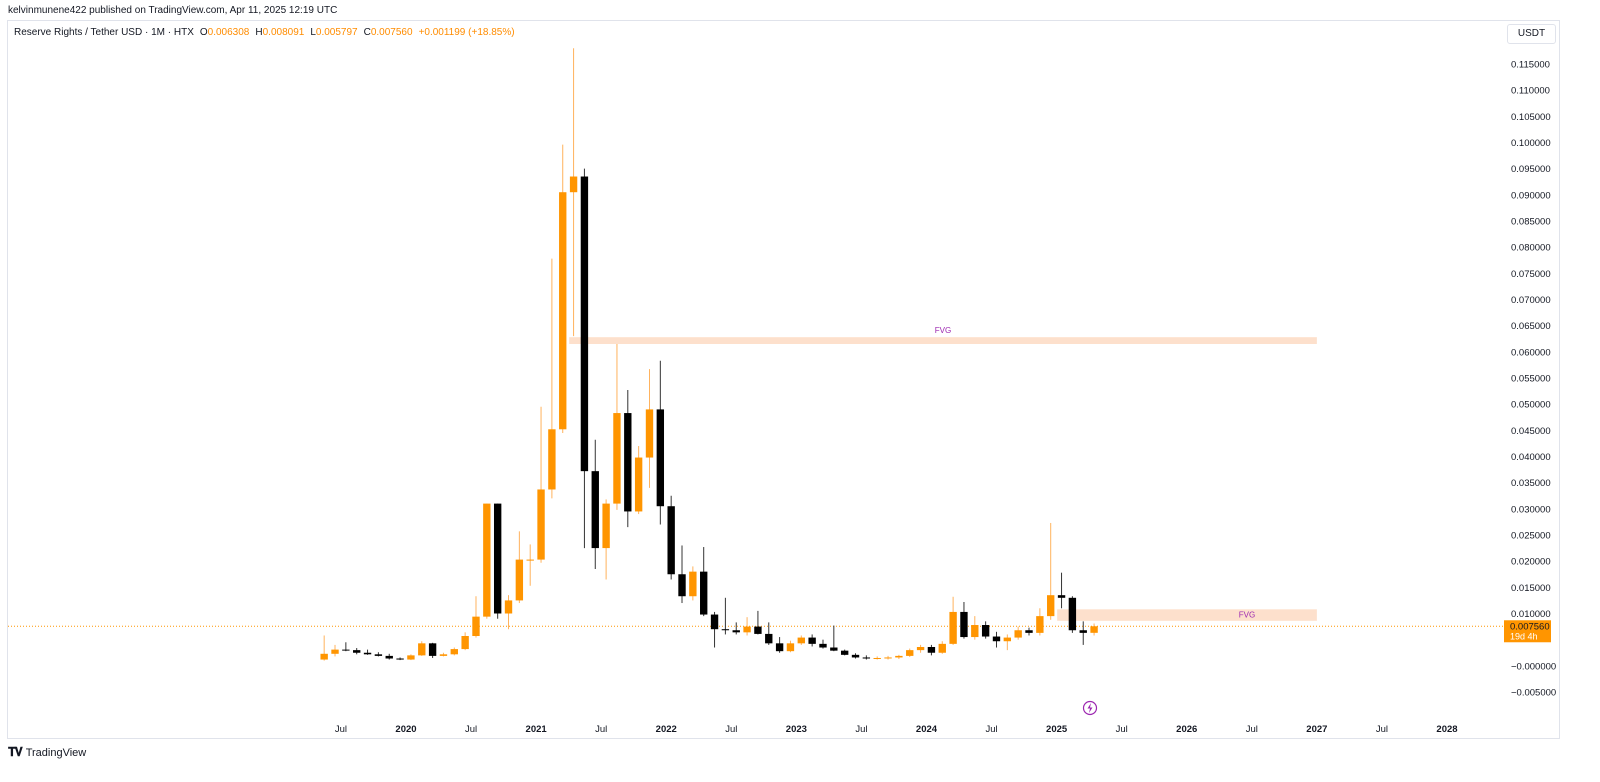 The width and height of the screenshot is (1600, 782). I want to click on x-tick-label: Jul, so click(1382, 729).